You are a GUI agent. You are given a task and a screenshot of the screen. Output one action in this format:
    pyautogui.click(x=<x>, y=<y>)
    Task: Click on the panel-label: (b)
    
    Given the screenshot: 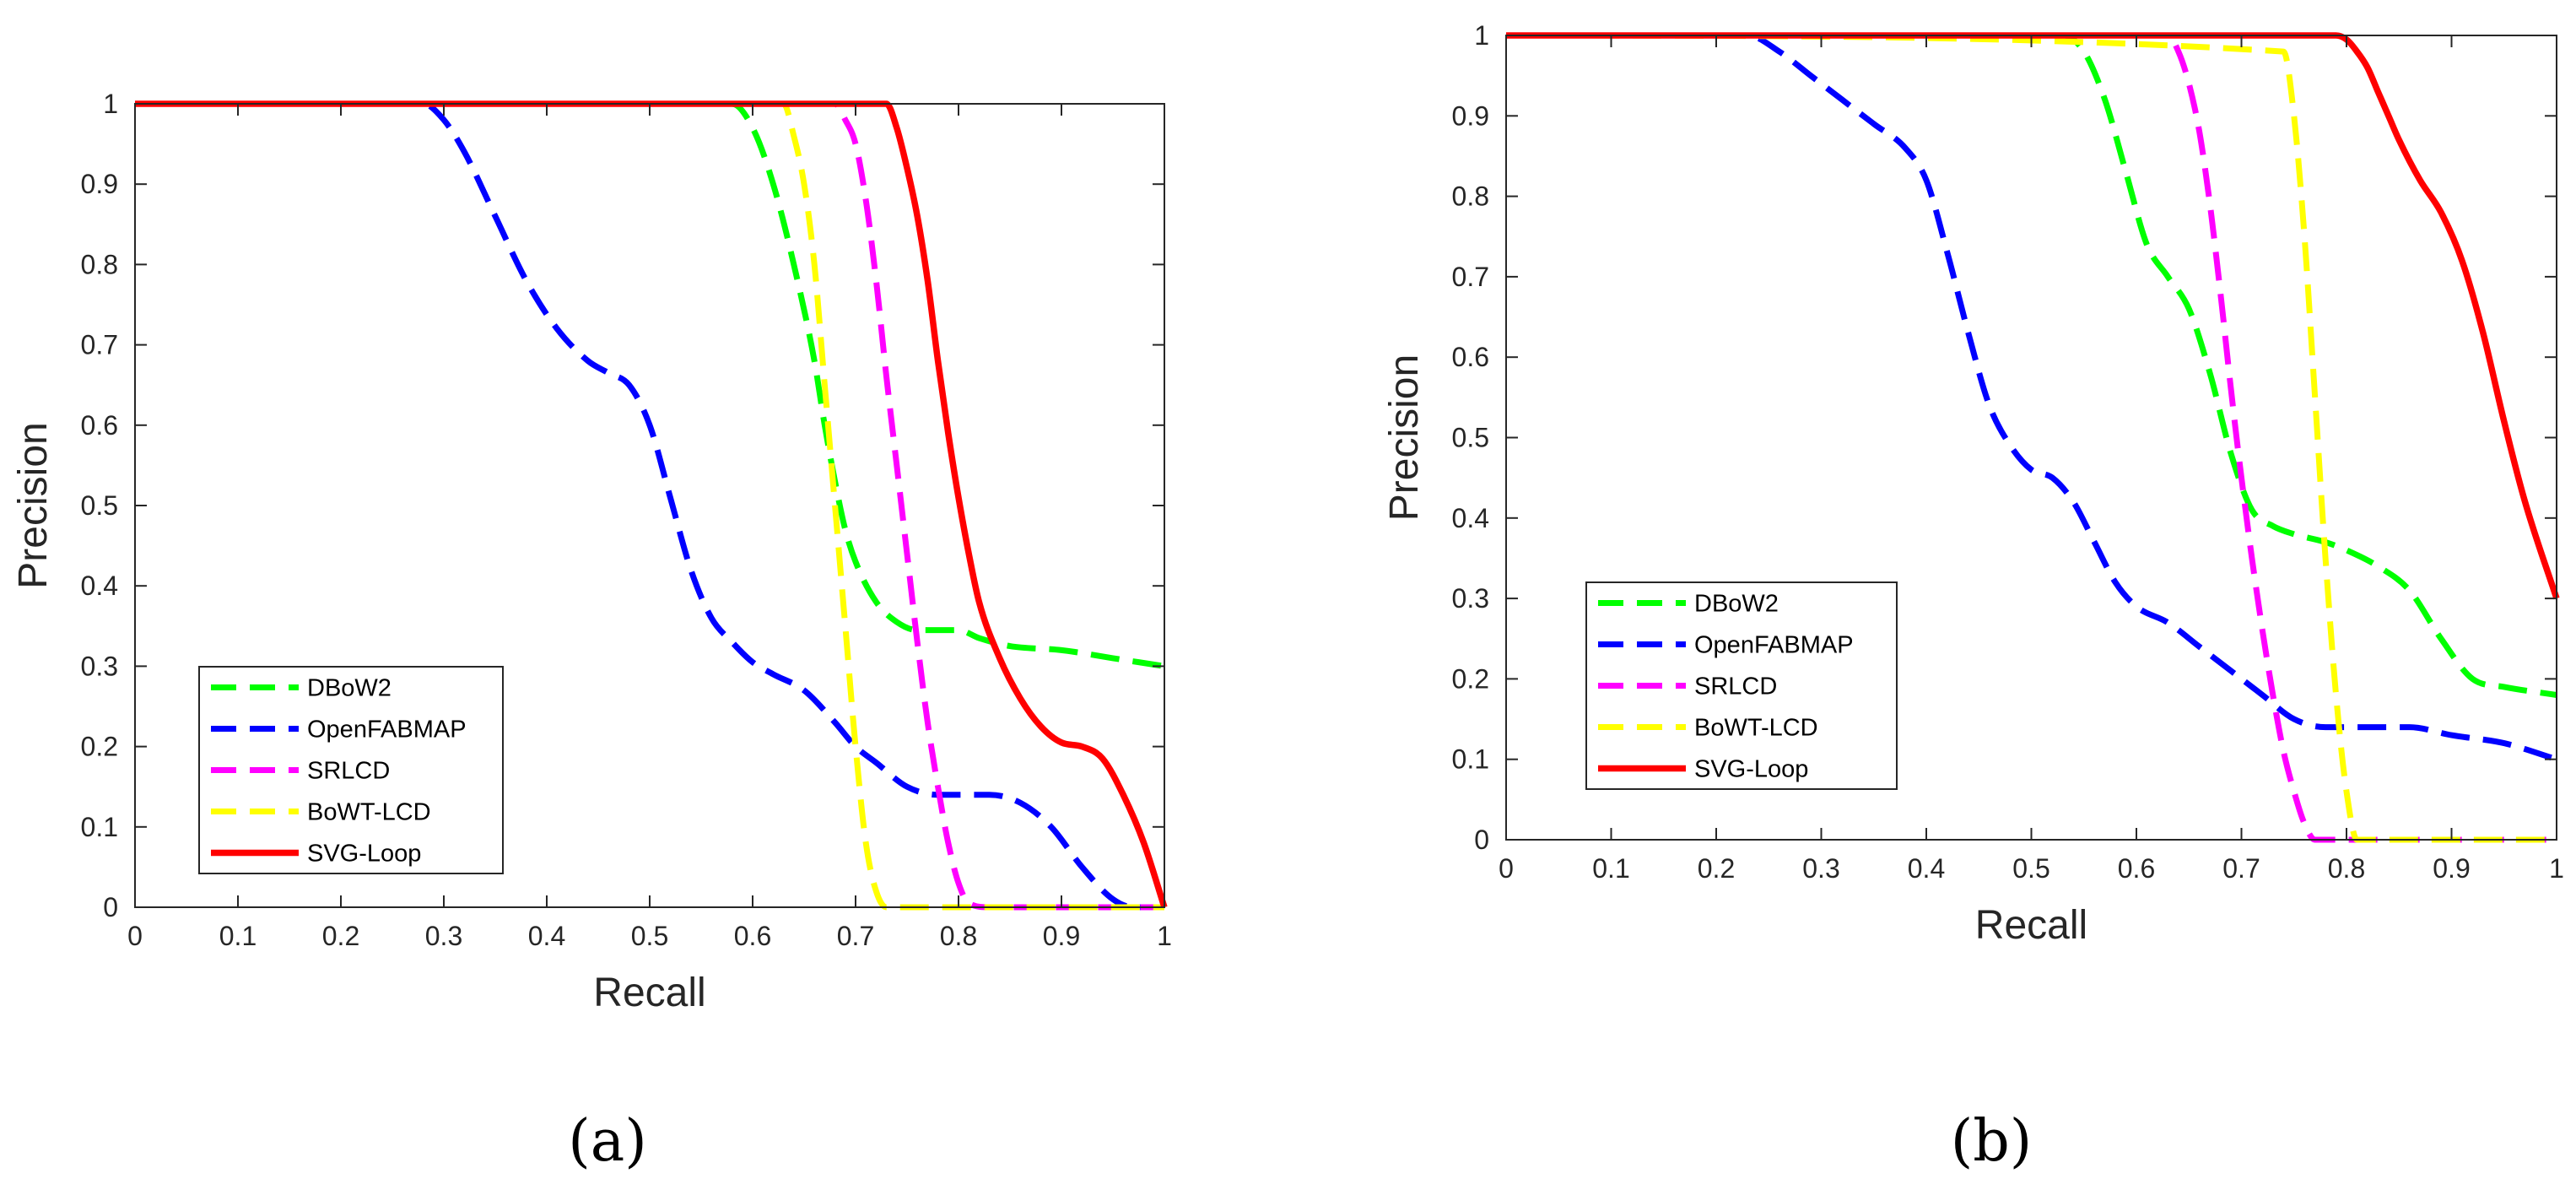 What is the action you would take?
    pyautogui.click(x=1992, y=1141)
    